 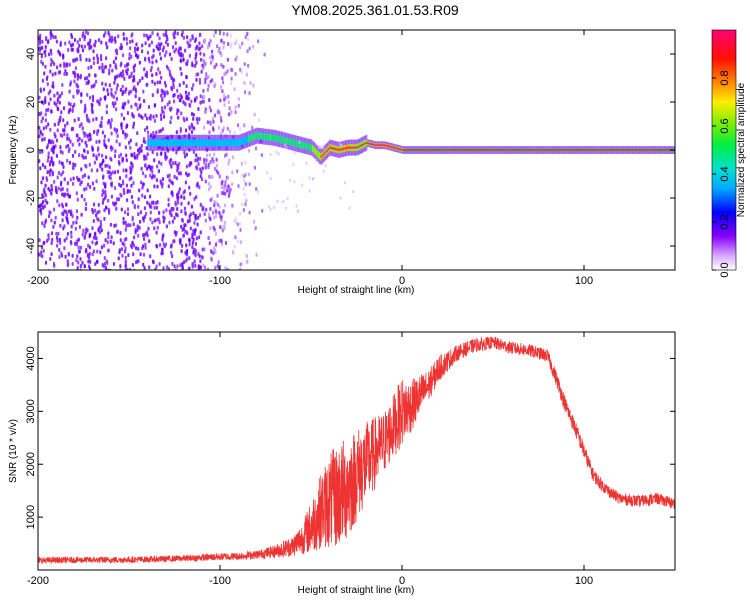 What do you see at coordinates (220, 581) in the screenshot?
I see `x-tick-label: -100` at bounding box center [220, 581].